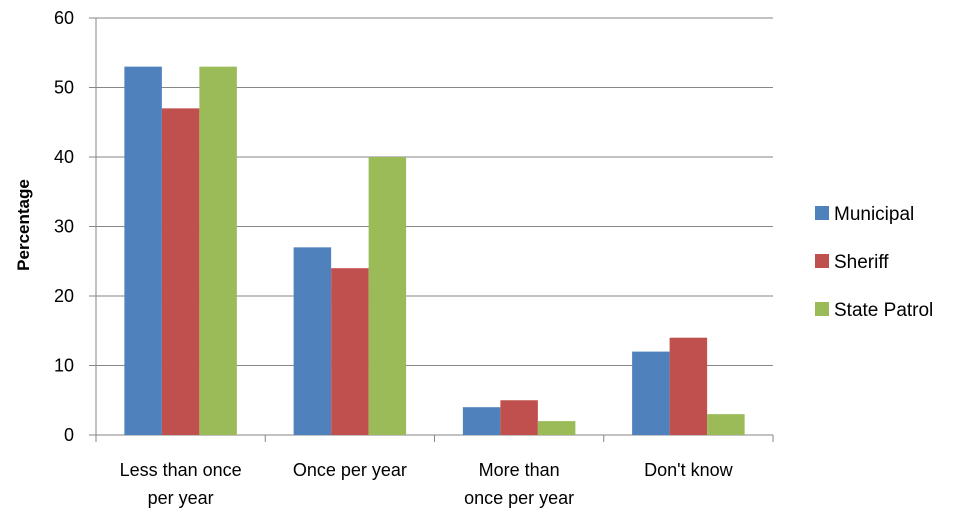 The width and height of the screenshot is (963, 514). I want to click on y-tick-label: 10, so click(64, 366).